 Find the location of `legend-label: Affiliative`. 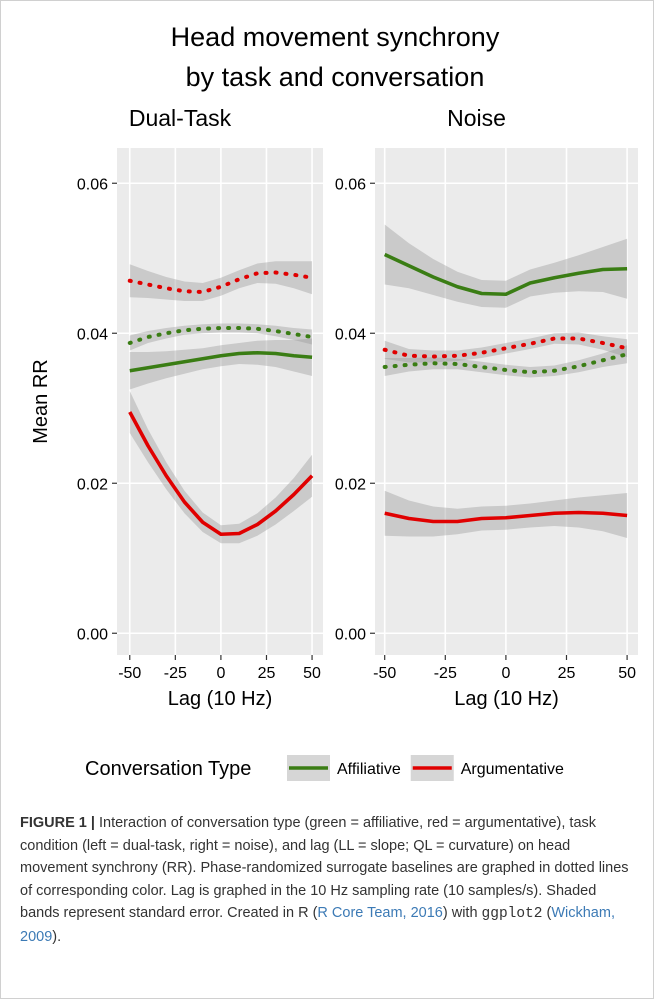

legend-label: Affiliative is located at coordinates (369, 769).